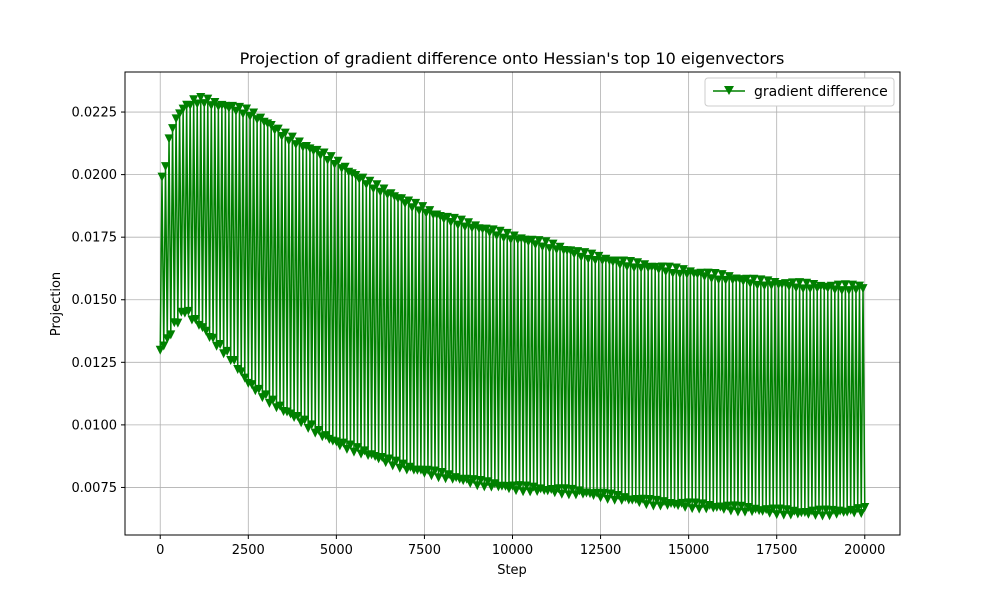 Image resolution: width=1000 pixels, height=600 pixels. What do you see at coordinates (336, 550) in the screenshot?
I see `x-tick-label: 5000` at bounding box center [336, 550].